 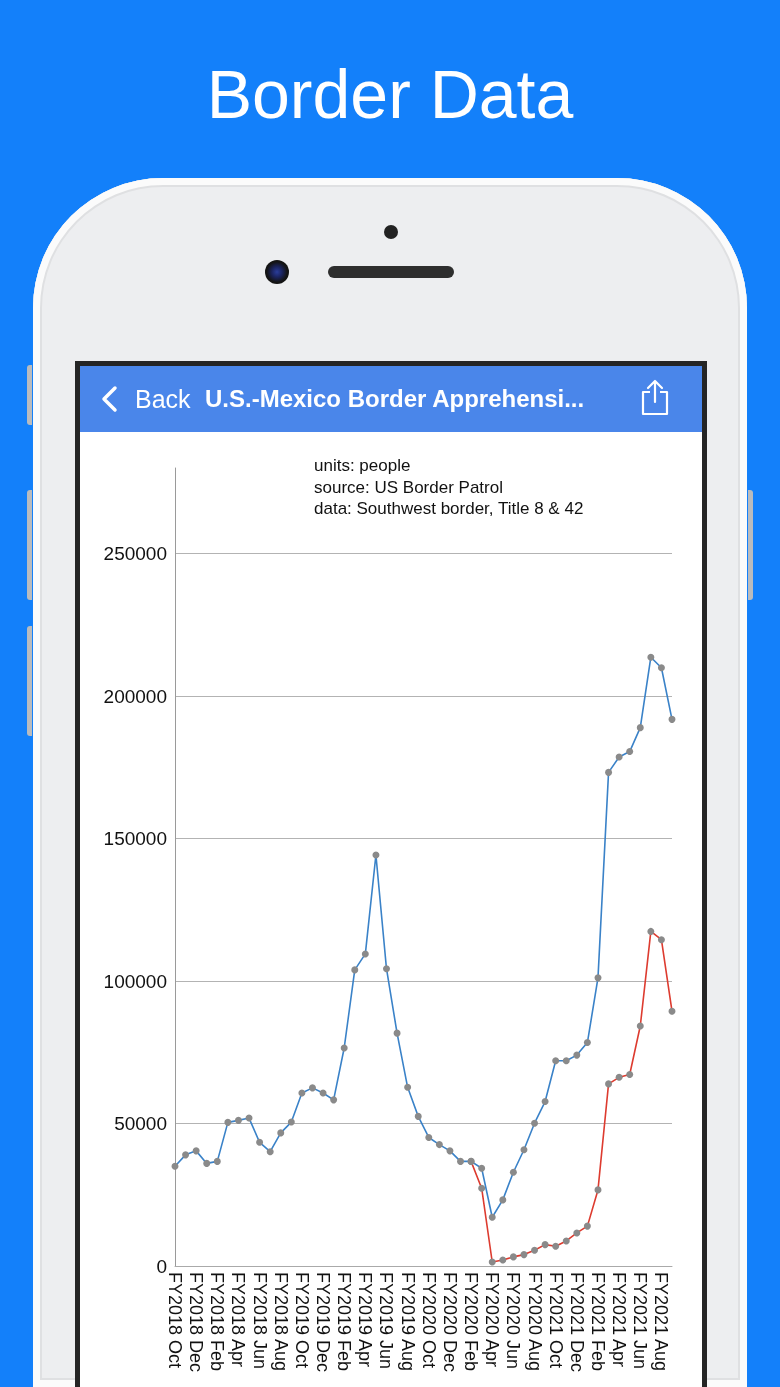 What do you see at coordinates (449, 1322) in the screenshot?
I see `x-tick-label: FY2020 Dec` at bounding box center [449, 1322].